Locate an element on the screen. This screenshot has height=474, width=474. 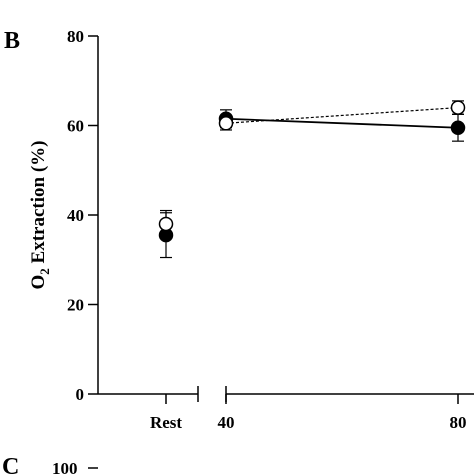
y-tick-label-60: 60 is located at coordinates (75, 126).